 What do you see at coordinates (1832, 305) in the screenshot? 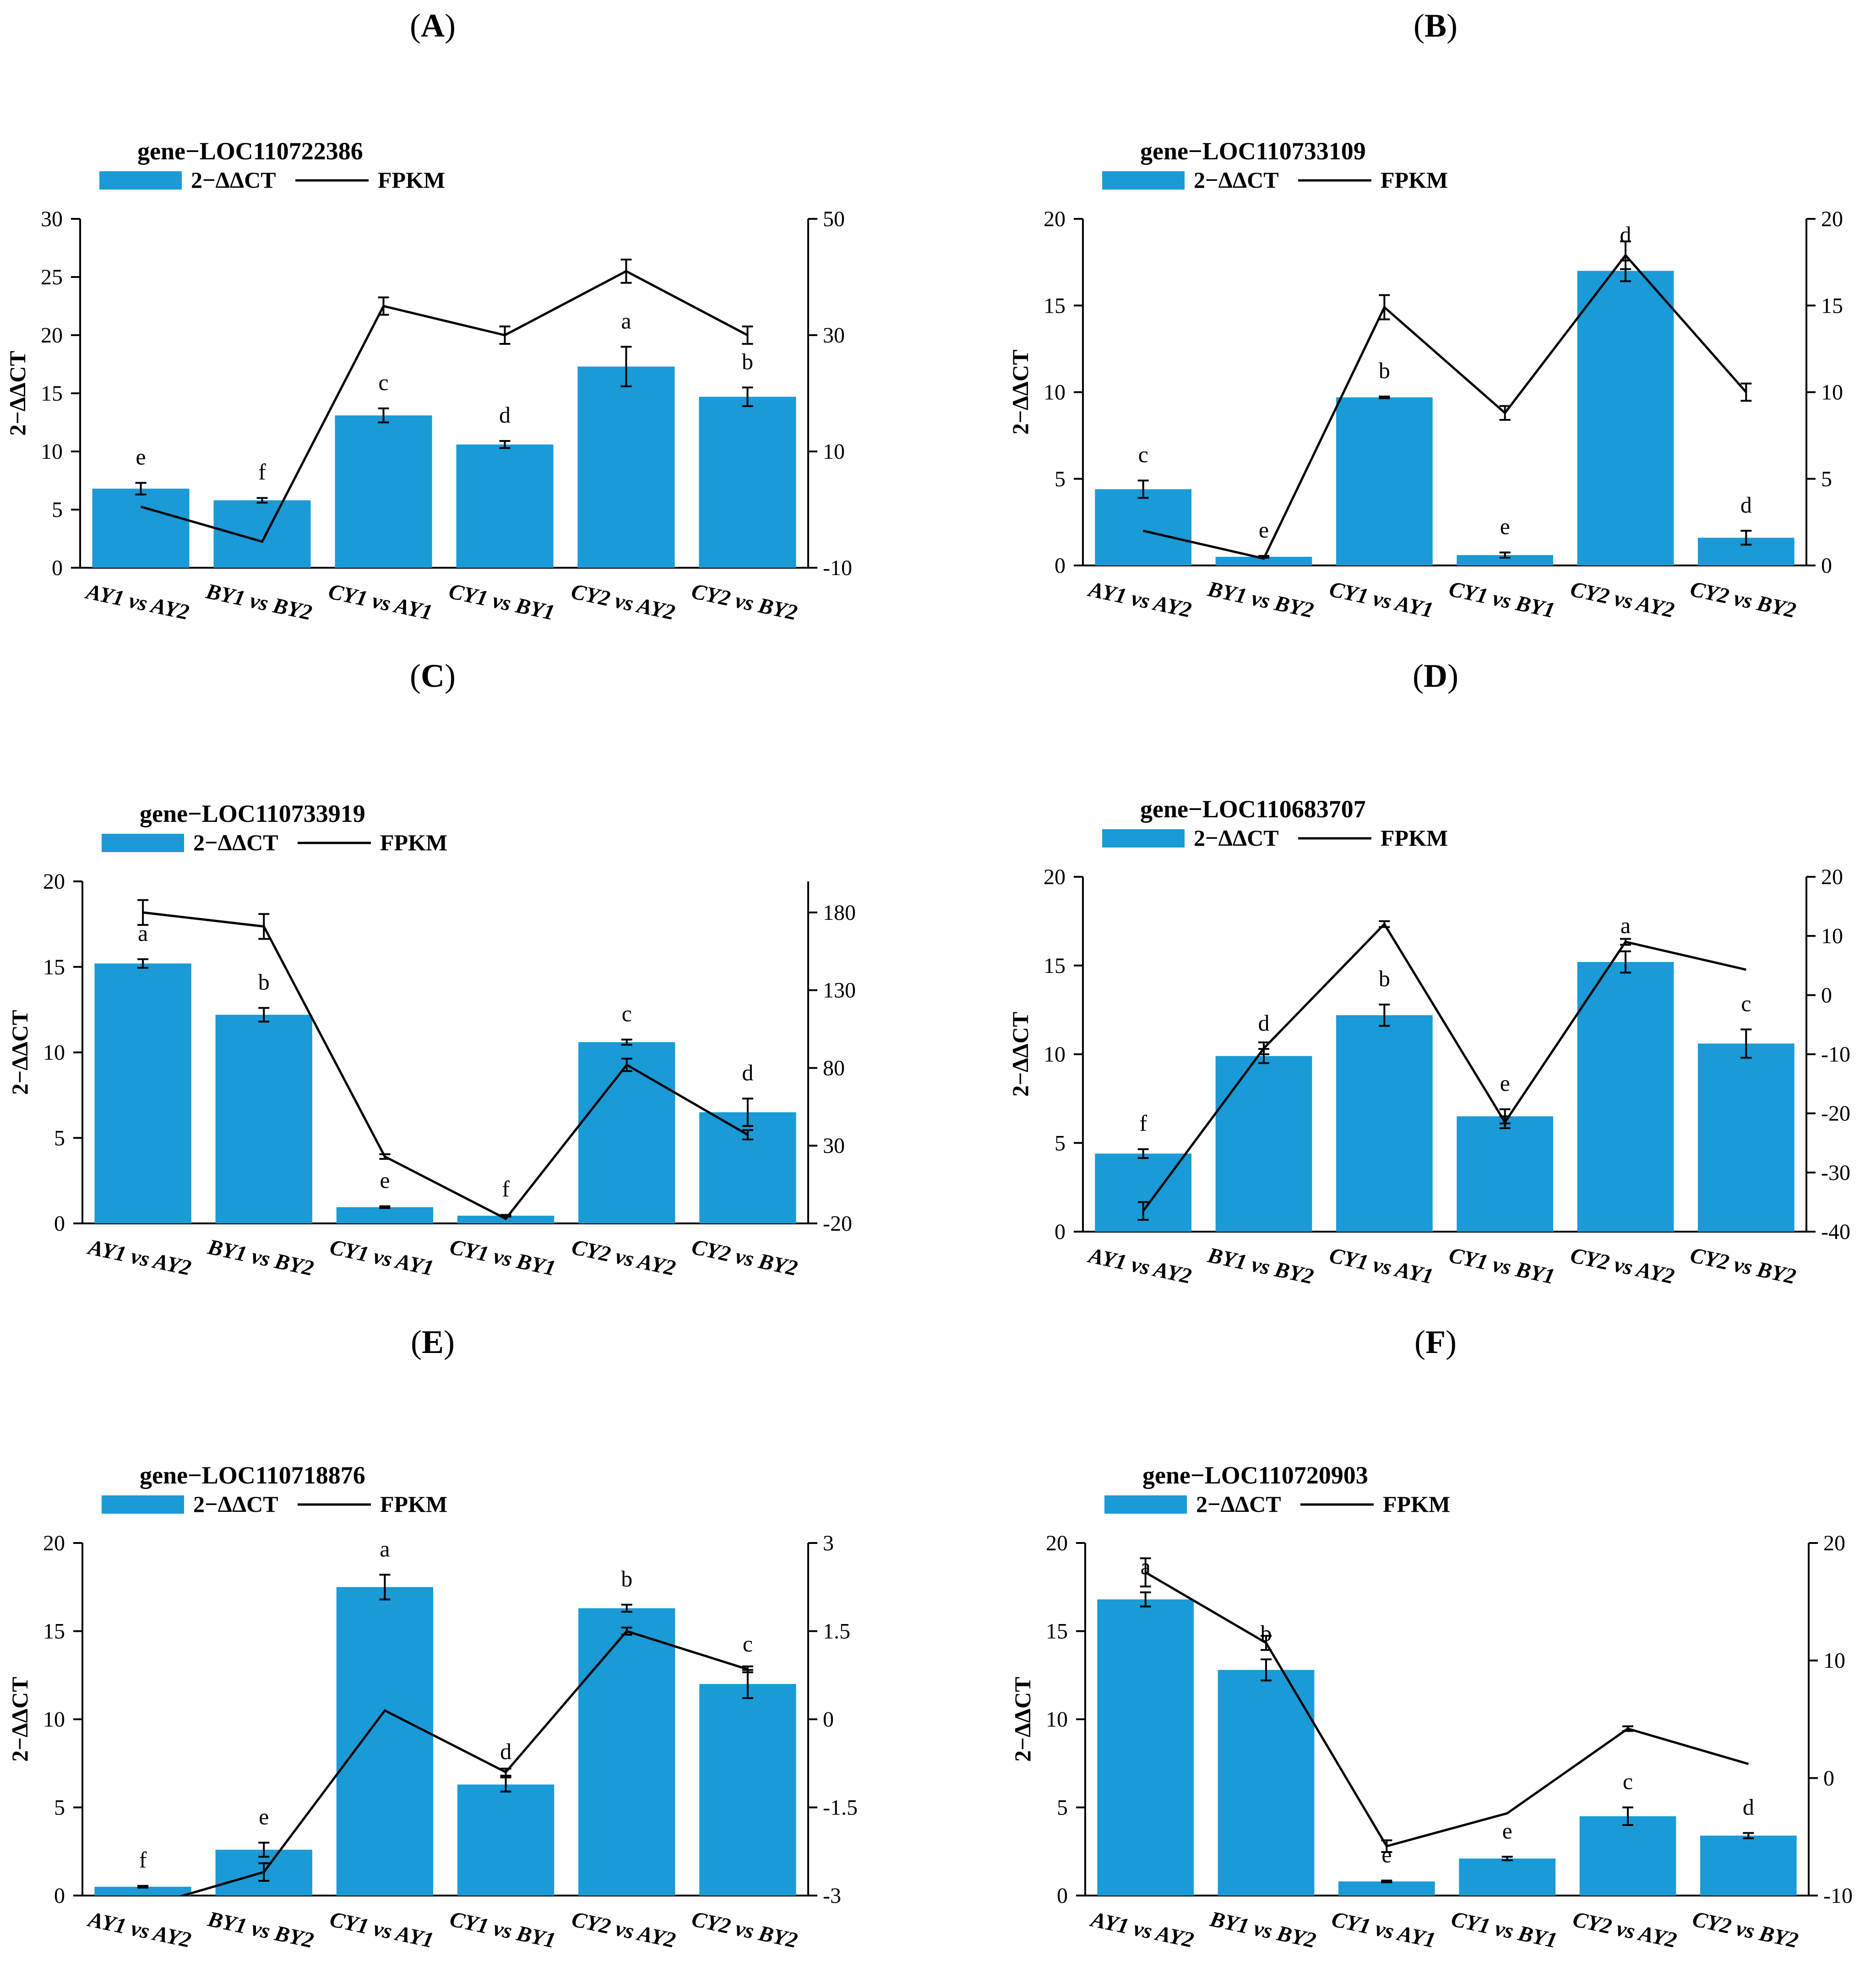
I see `y2-tick-label: 15` at bounding box center [1832, 305].